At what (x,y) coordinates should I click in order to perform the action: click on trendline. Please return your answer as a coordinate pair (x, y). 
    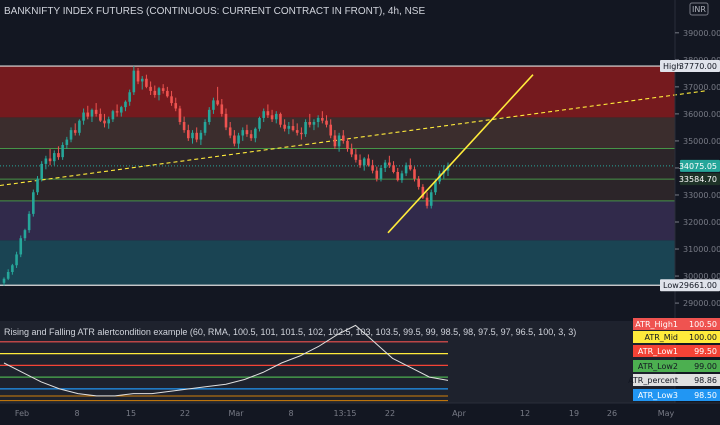
    Looking at the image, I should click on (460, 154).